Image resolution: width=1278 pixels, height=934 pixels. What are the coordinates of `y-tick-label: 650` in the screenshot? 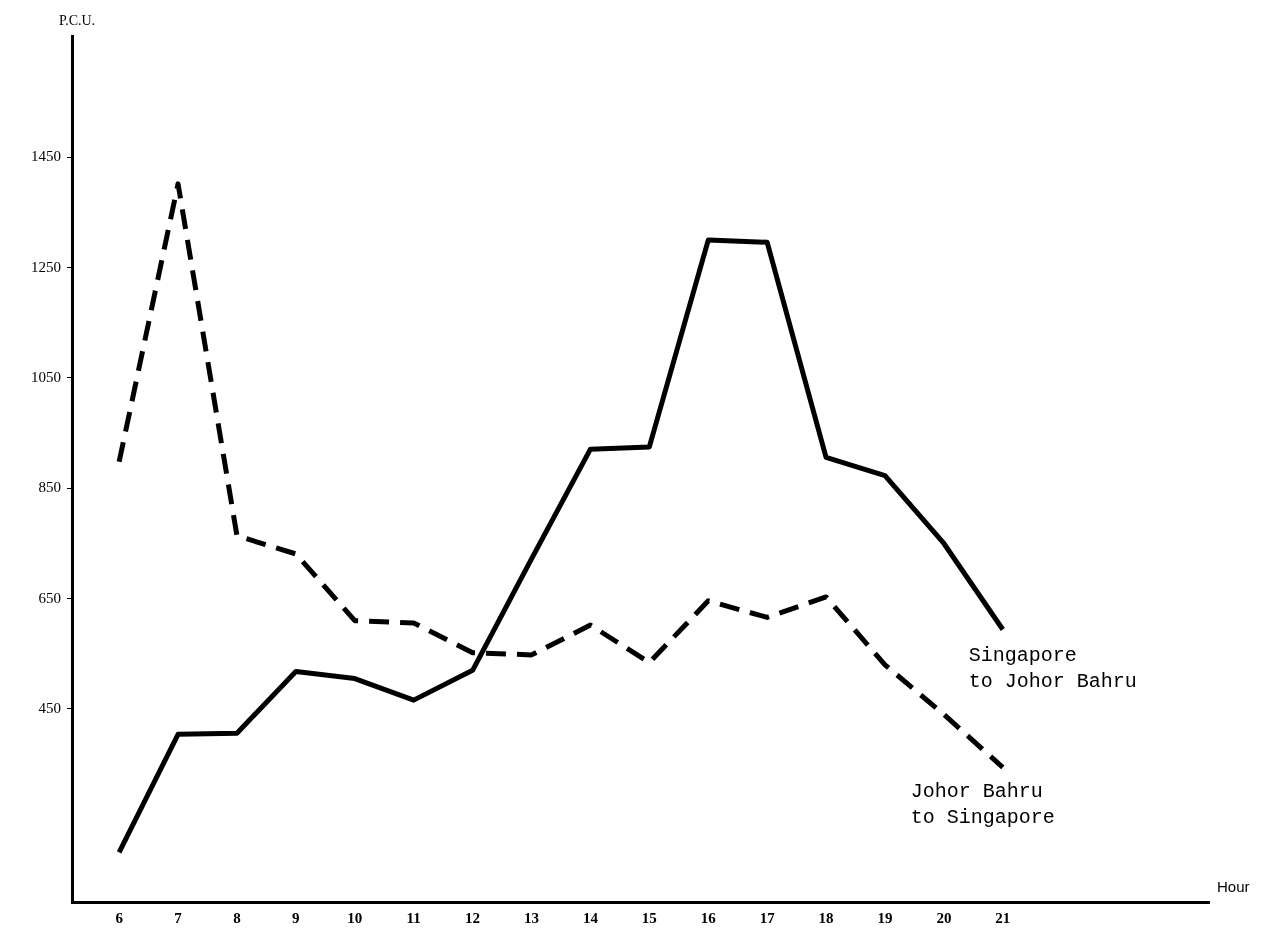 It's located at (49, 597).